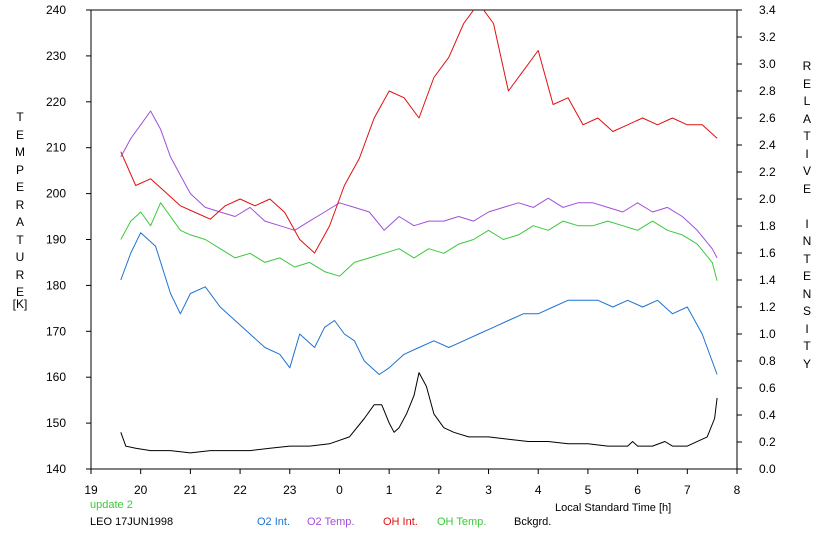 This screenshot has height=535, width=828. What do you see at coordinates (339, 490) in the screenshot?
I see `x-tick-label: 0` at bounding box center [339, 490].